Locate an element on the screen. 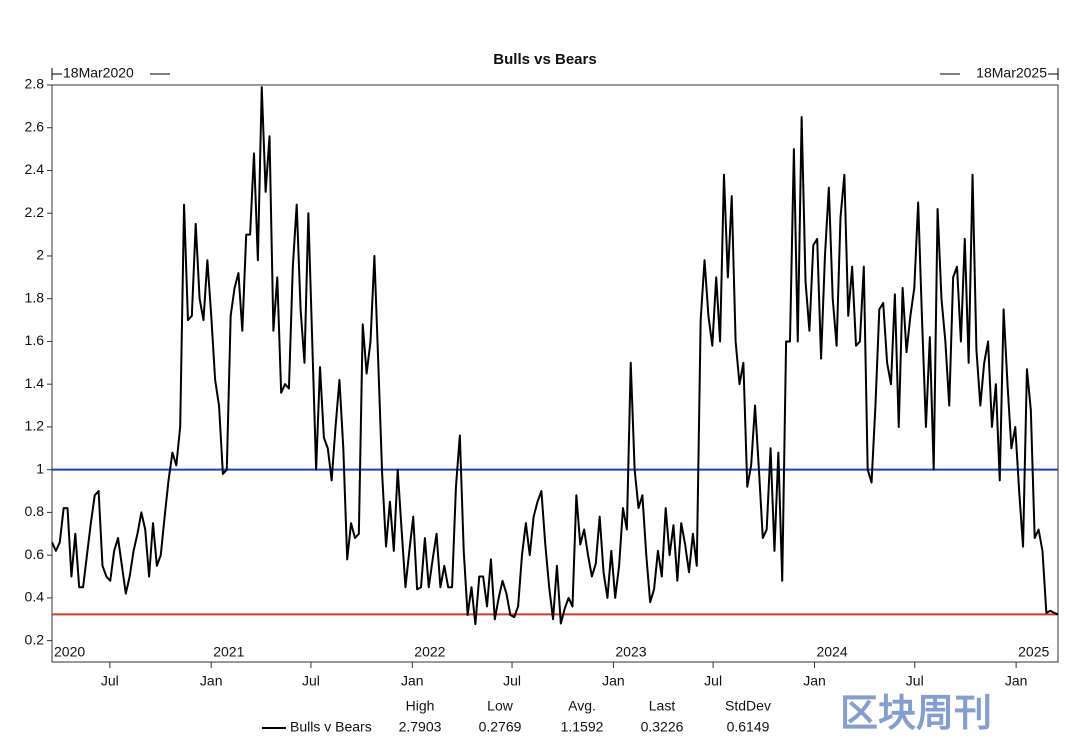 The image size is (1080, 755). watermark: 区块周刊 is located at coordinates (916, 714).